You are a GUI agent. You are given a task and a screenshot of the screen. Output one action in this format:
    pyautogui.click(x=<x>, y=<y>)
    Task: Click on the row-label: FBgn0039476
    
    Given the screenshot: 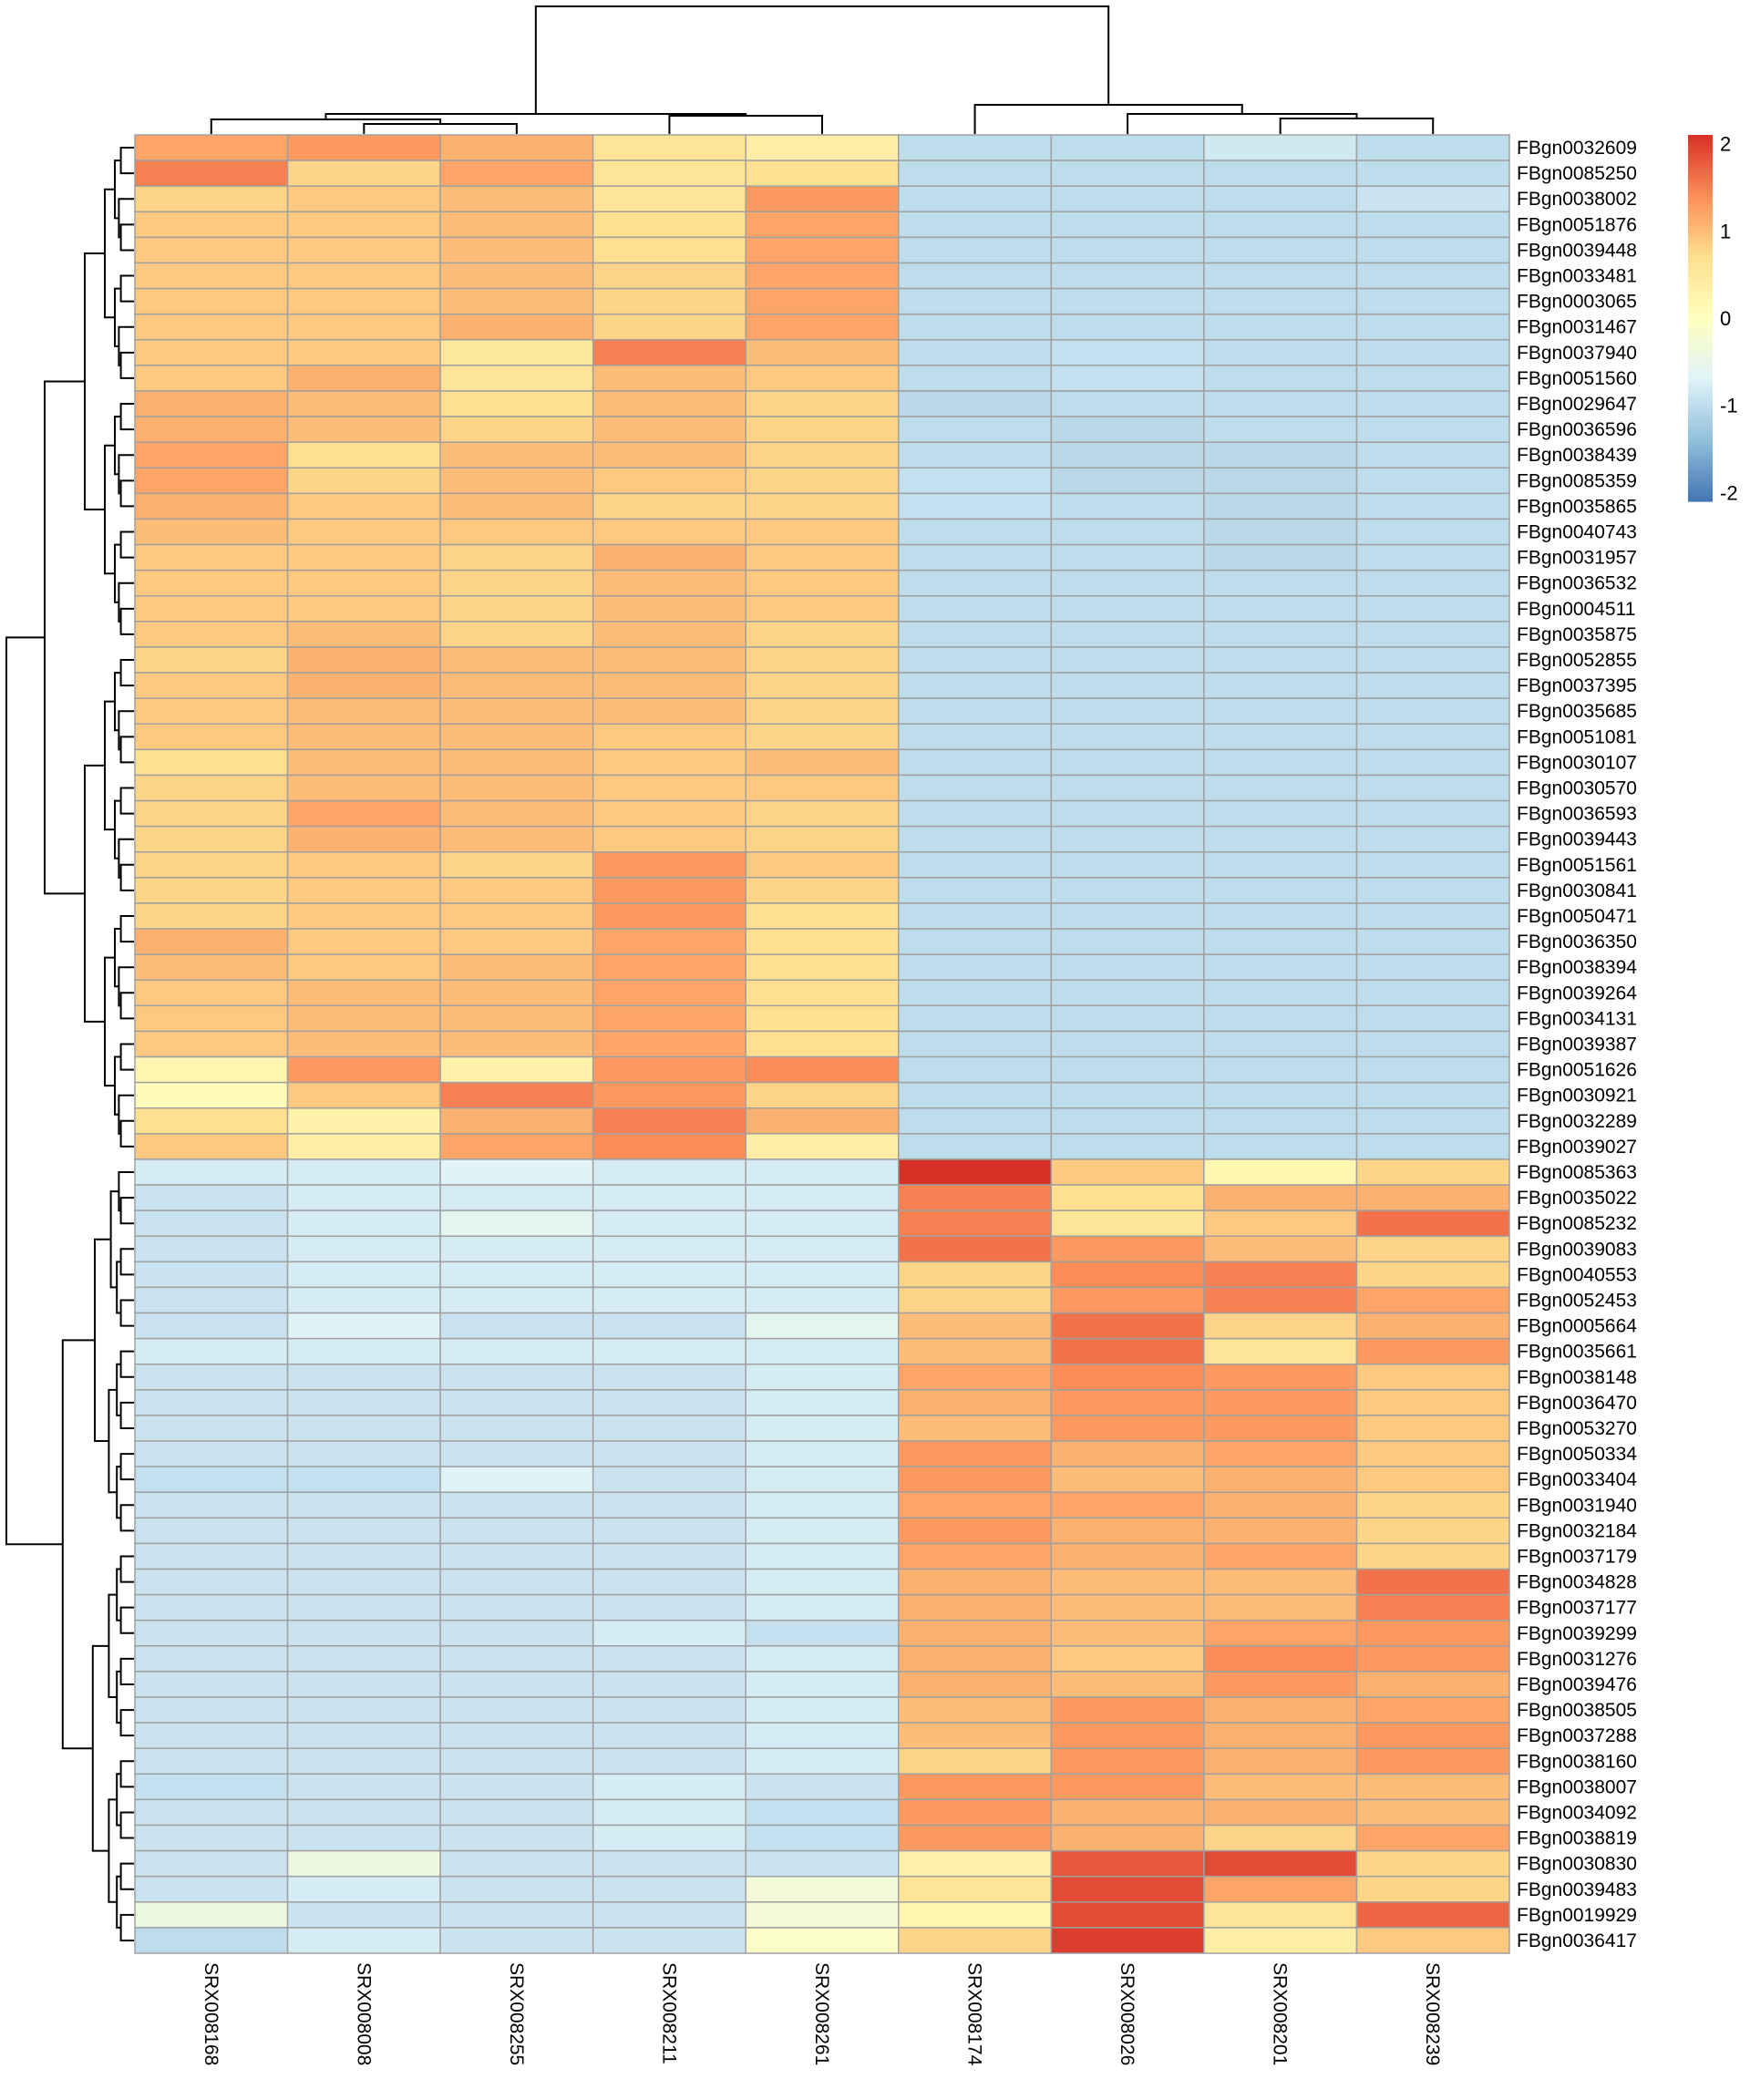 What is the action you would take?
    pyautogui.click(x=1577, y=1684)
    